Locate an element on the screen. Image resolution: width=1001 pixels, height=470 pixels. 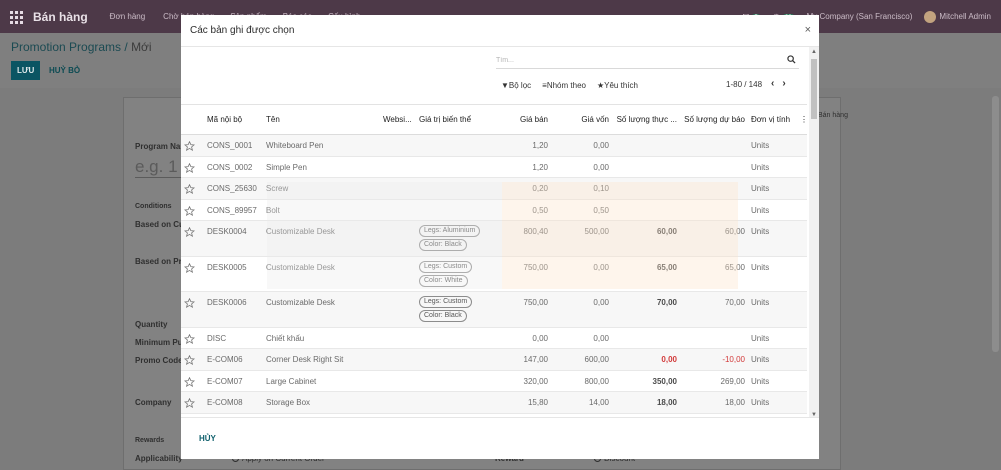
variant-tag: Legs: Custom is located at coordinates (446, 302).